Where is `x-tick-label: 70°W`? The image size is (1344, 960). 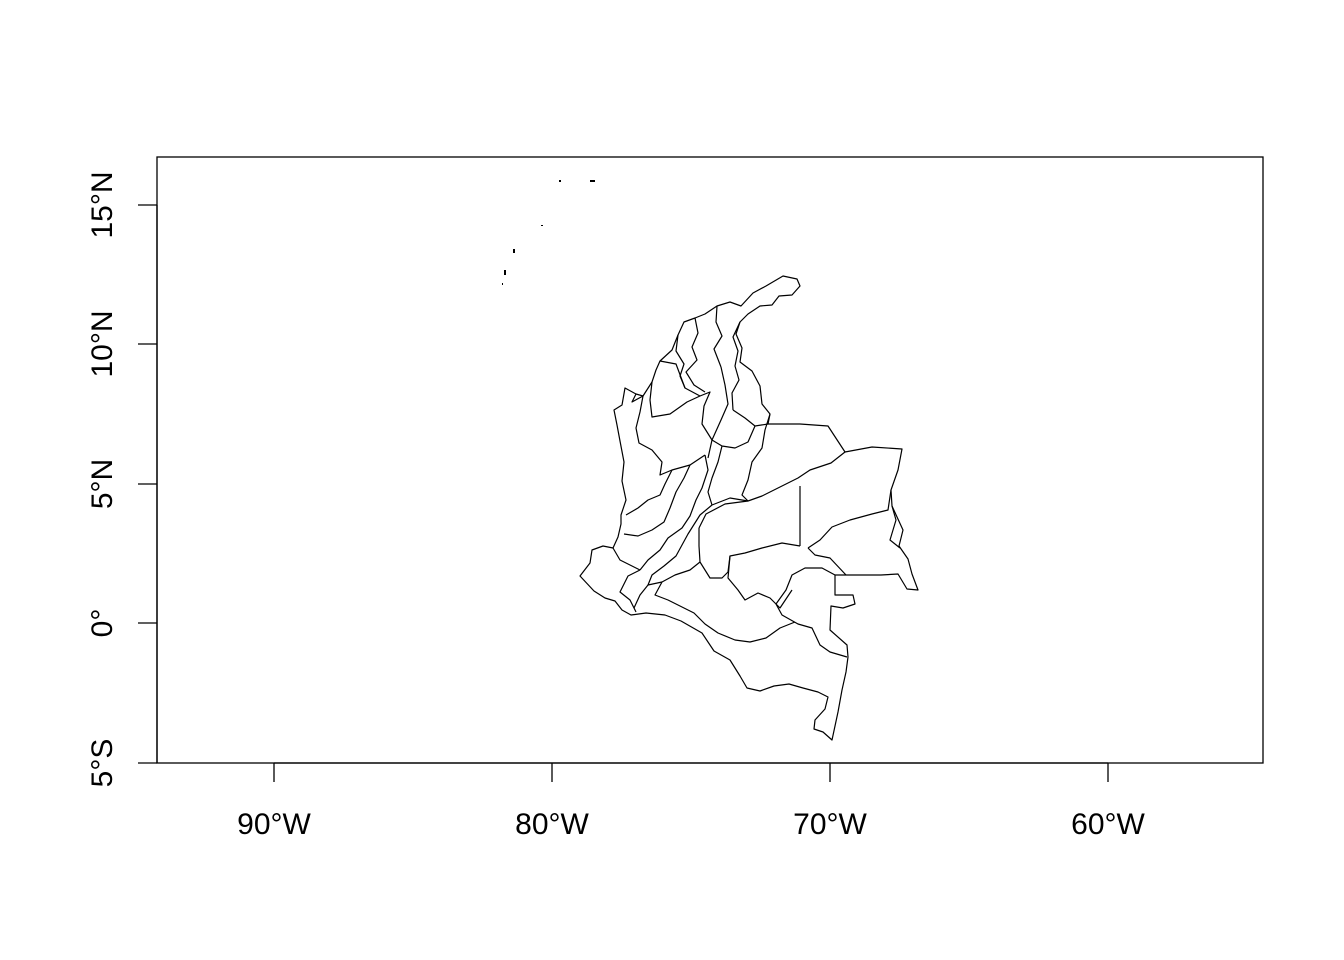 x-tick-label: 70°W is located at coordinates (830, 824).